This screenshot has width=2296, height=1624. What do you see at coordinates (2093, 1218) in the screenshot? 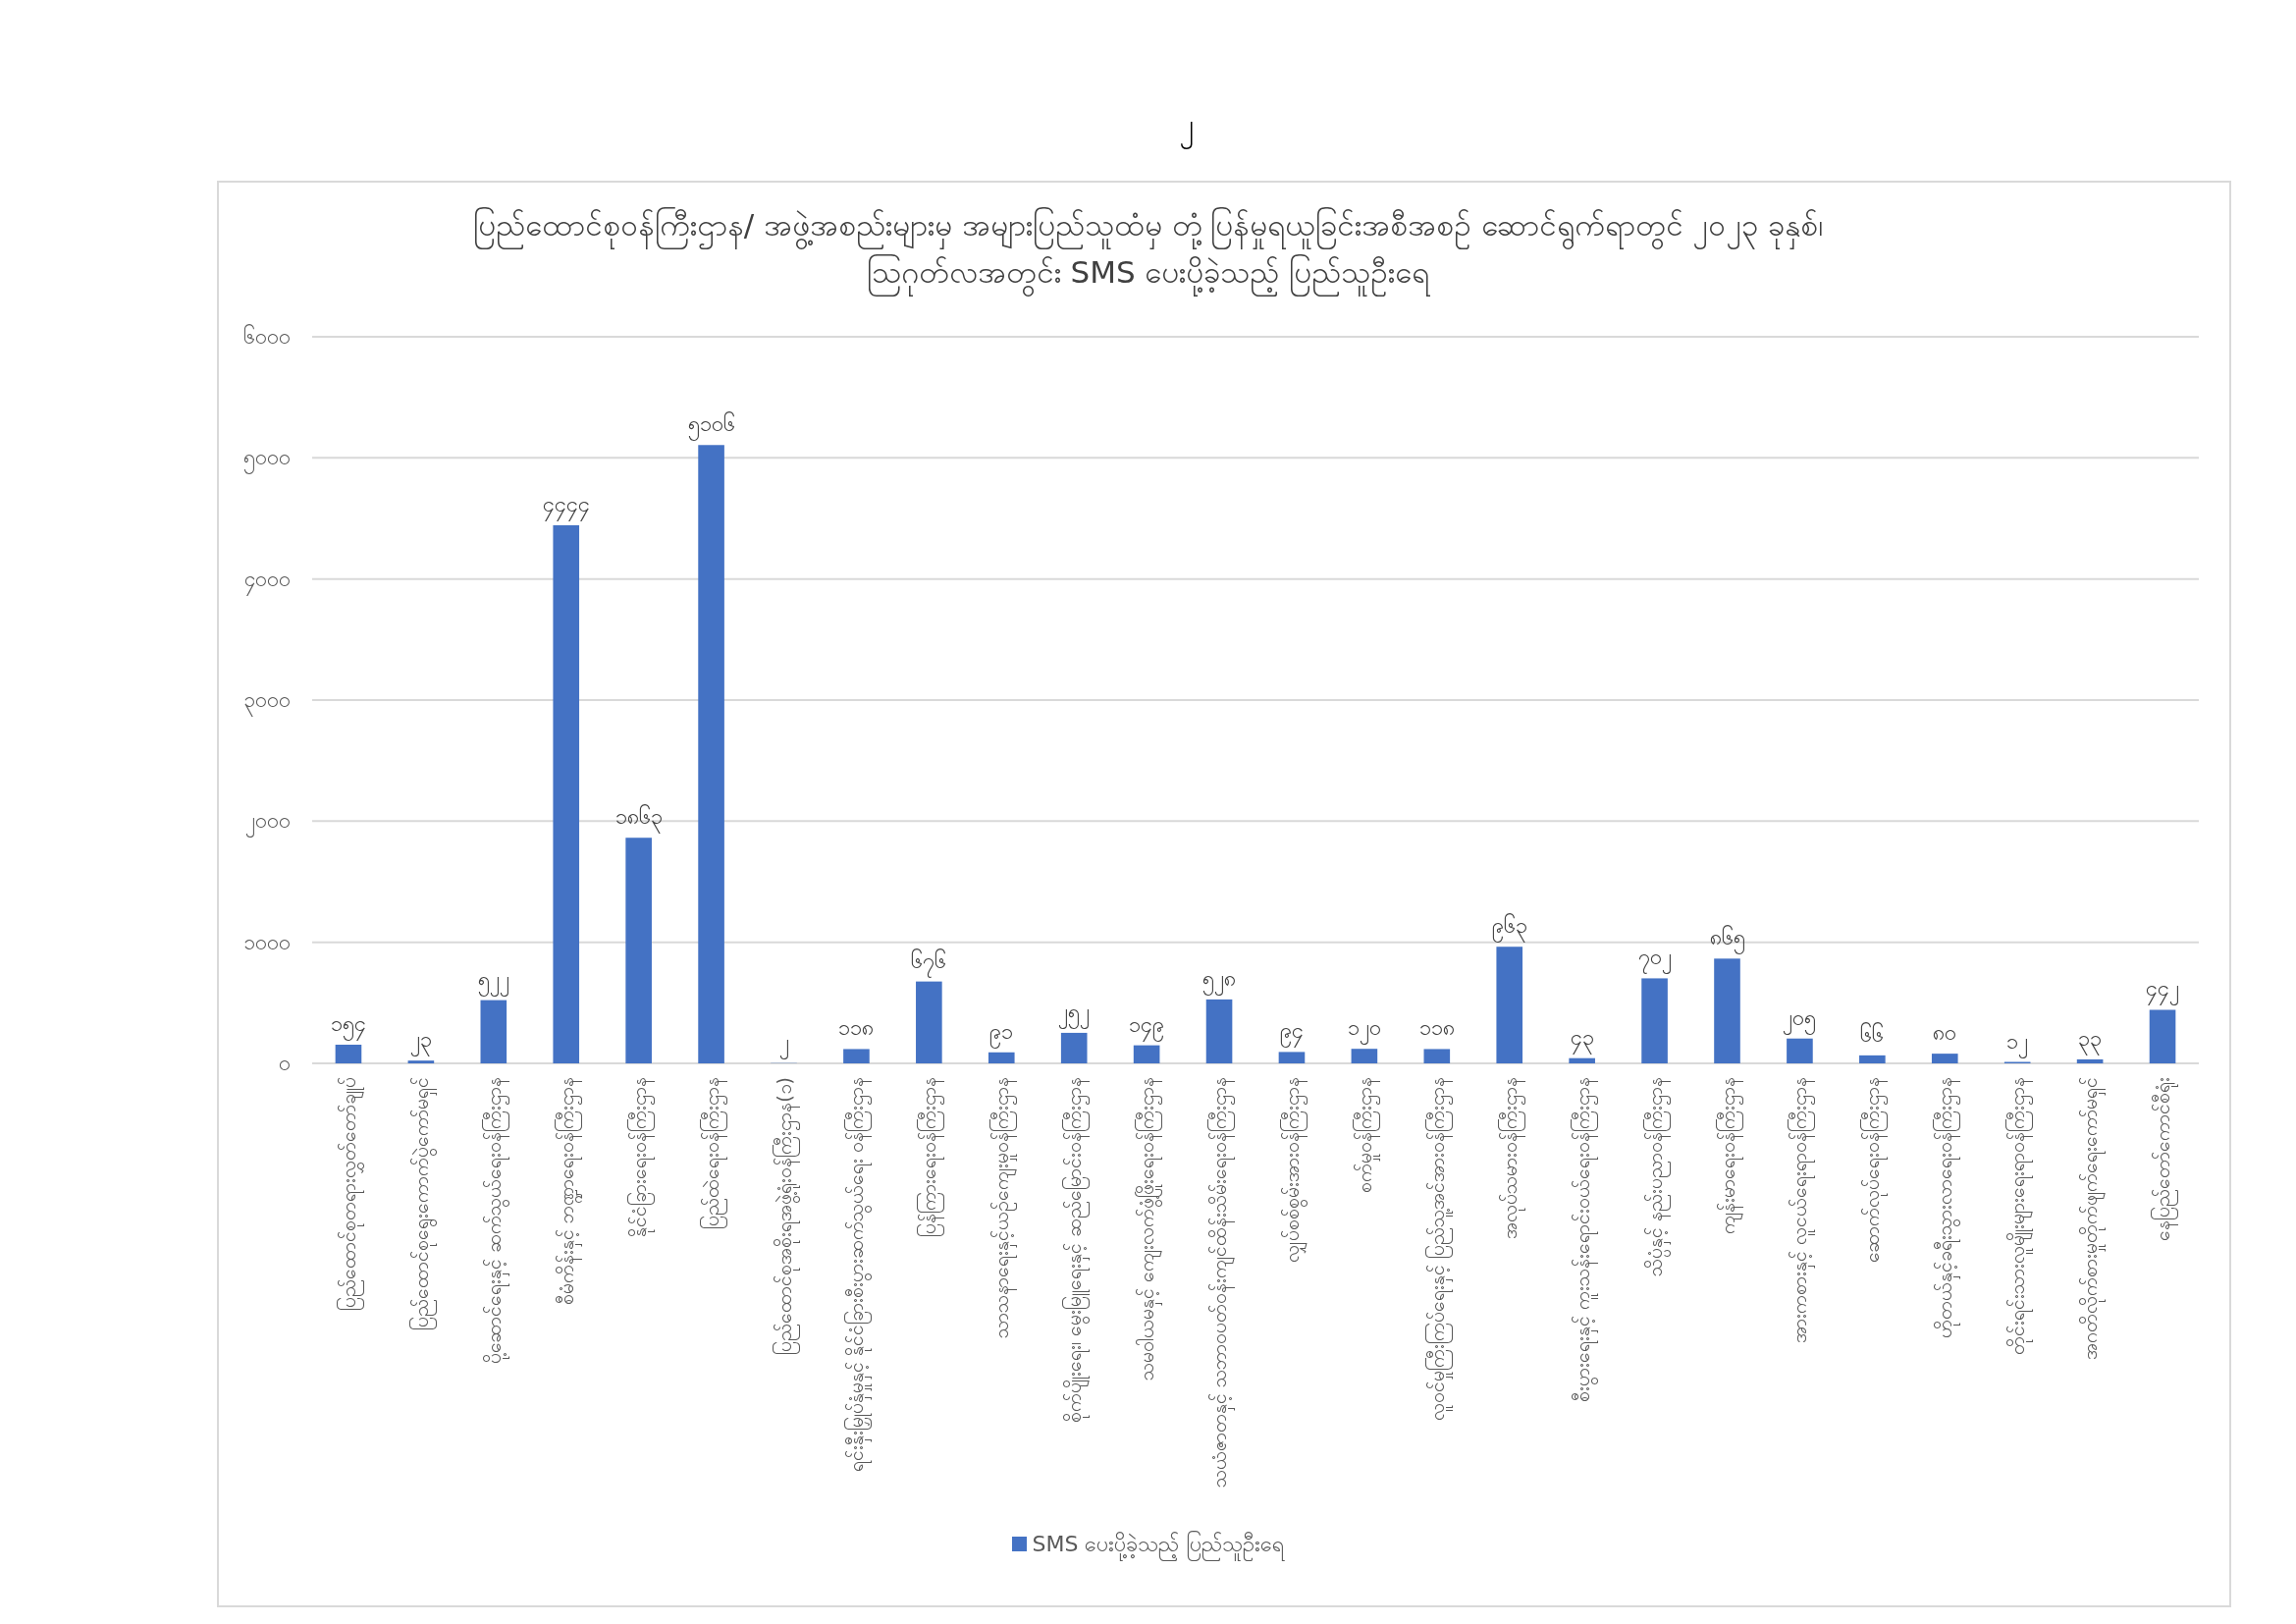
I see `x-tick-label: အဂတိလိုက်စားမှုတိုက်ဖျက်ရေးကော်မရှင်` at bounding box center [2093, 1218].